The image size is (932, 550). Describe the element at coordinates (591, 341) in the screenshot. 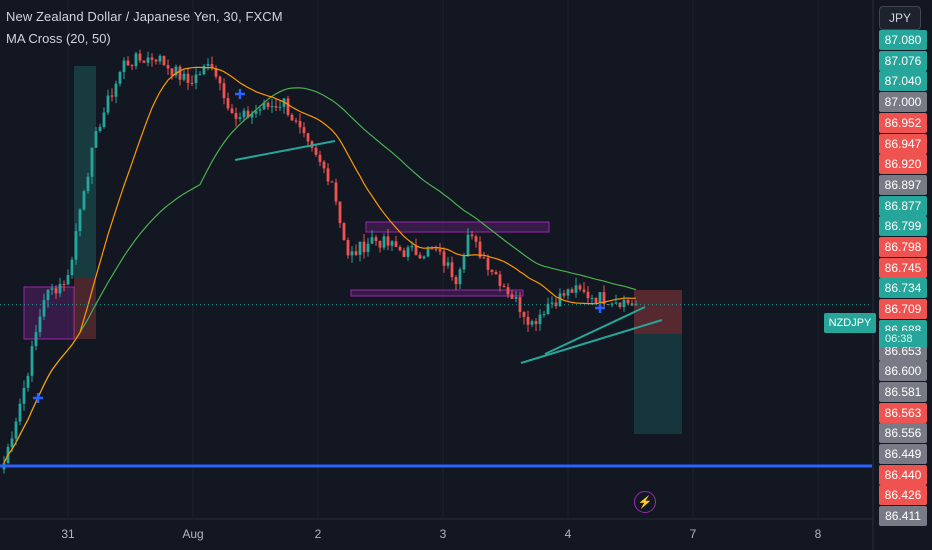

I see `trendline-lower` at that location.